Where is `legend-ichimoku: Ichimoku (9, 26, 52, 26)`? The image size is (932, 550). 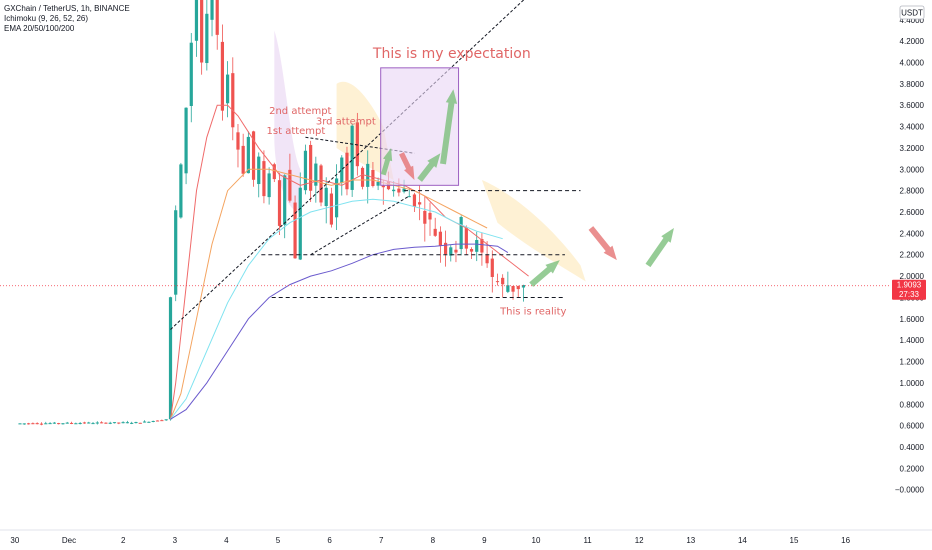 legend-ichimoku: Ichimoku (9, 26, 52, 26) is located at coordinates (46, 18).